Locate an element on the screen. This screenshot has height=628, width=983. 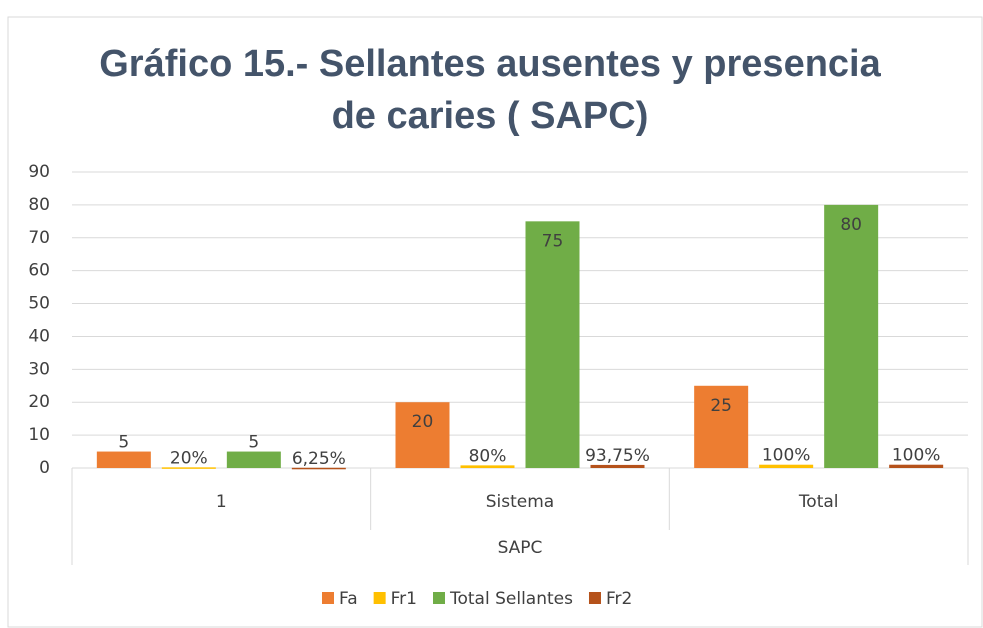
x-axis-title: SAPC is located at coordinates (520, 548).